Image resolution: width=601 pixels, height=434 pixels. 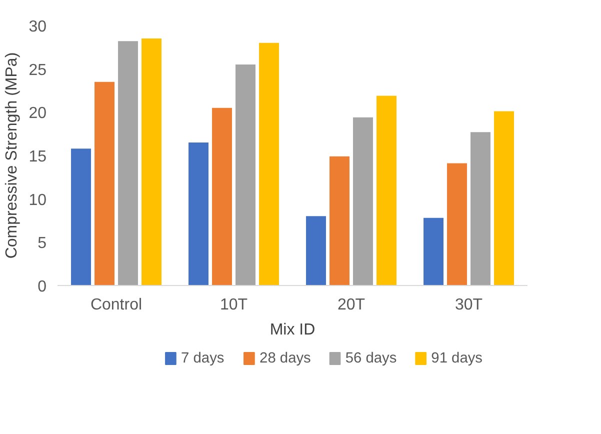 I want to click on y-tick-label: 30, so click(x=37, y=27).